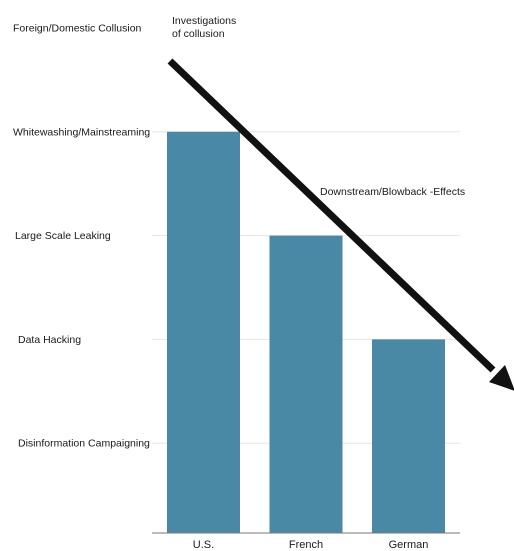 The height and width of the screenshot is (551, 514). Describe the element at coordinates (81, 132) in the screenshot. I see `level-label: Whitewashing/Mainstreaming` at that location.